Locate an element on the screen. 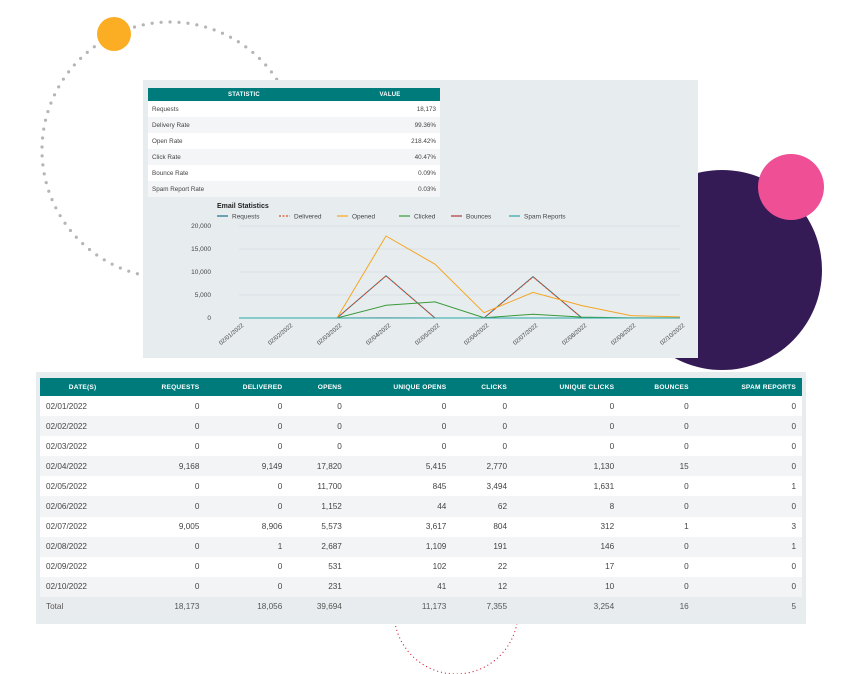  value-cell: 5,415 is located at coordinates (400, 466).